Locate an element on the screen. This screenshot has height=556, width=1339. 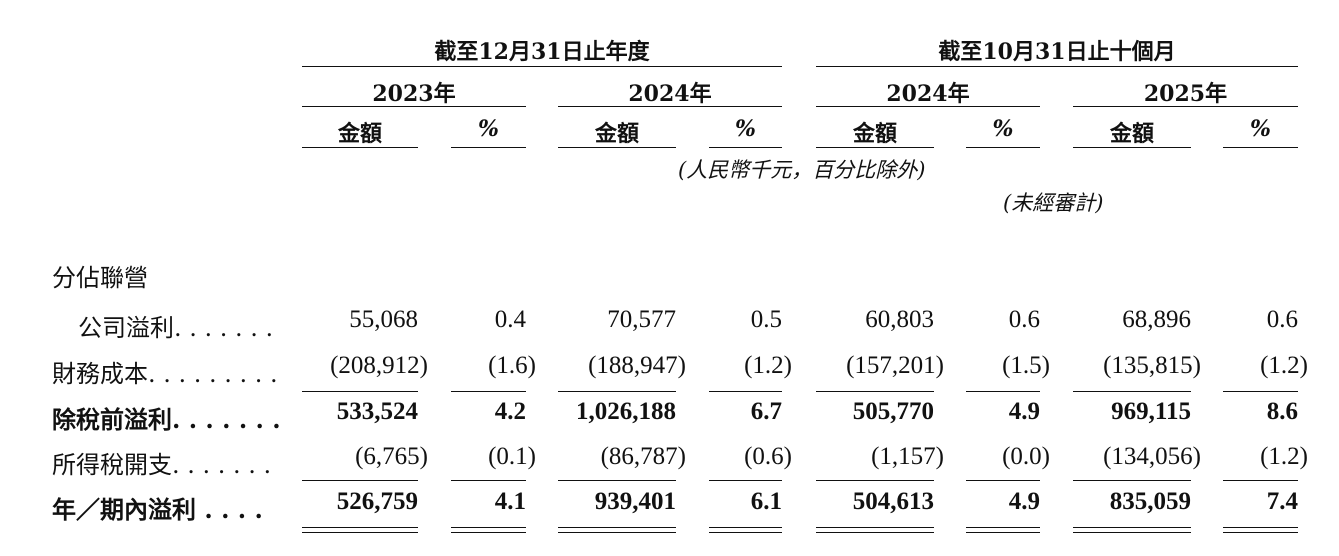
unaudited-note: (未經審計) is located at coordinates (1053, 203).